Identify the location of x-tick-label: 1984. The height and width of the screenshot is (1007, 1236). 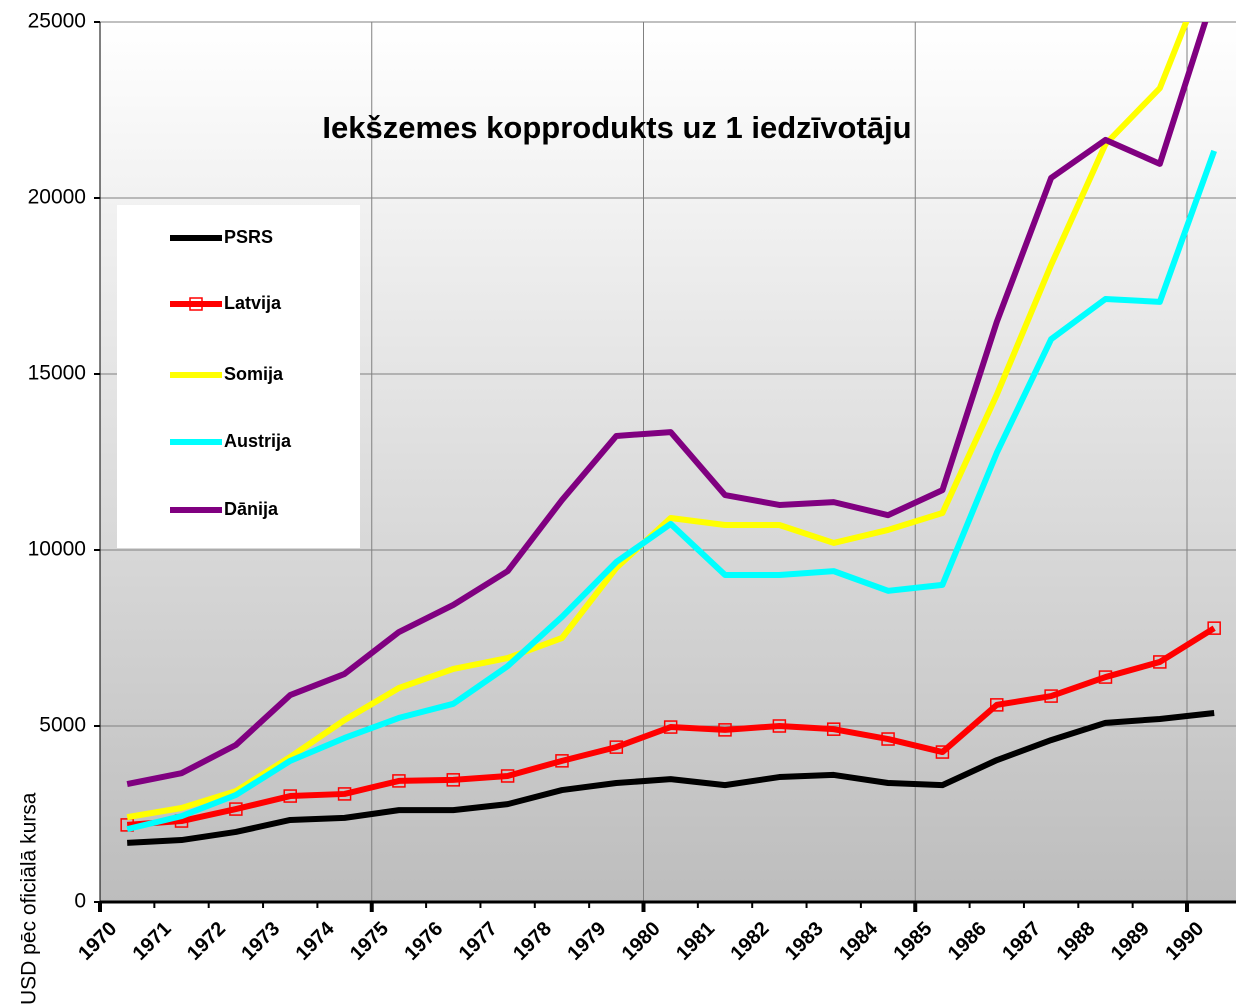
(859, 941).